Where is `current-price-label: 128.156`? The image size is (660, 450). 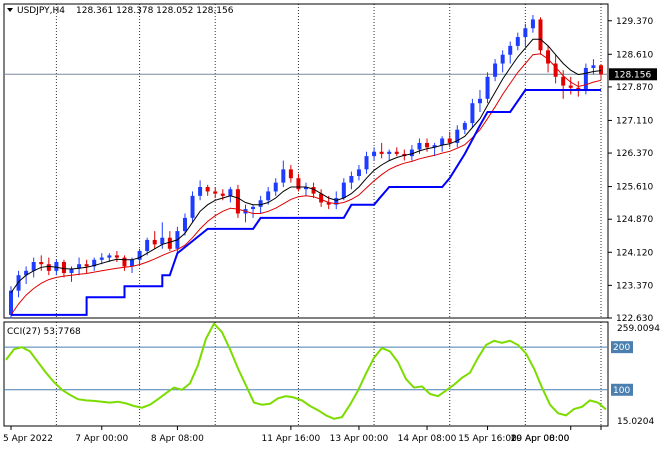 current-price-label: 128.156 is located at coordinates (632, 75).